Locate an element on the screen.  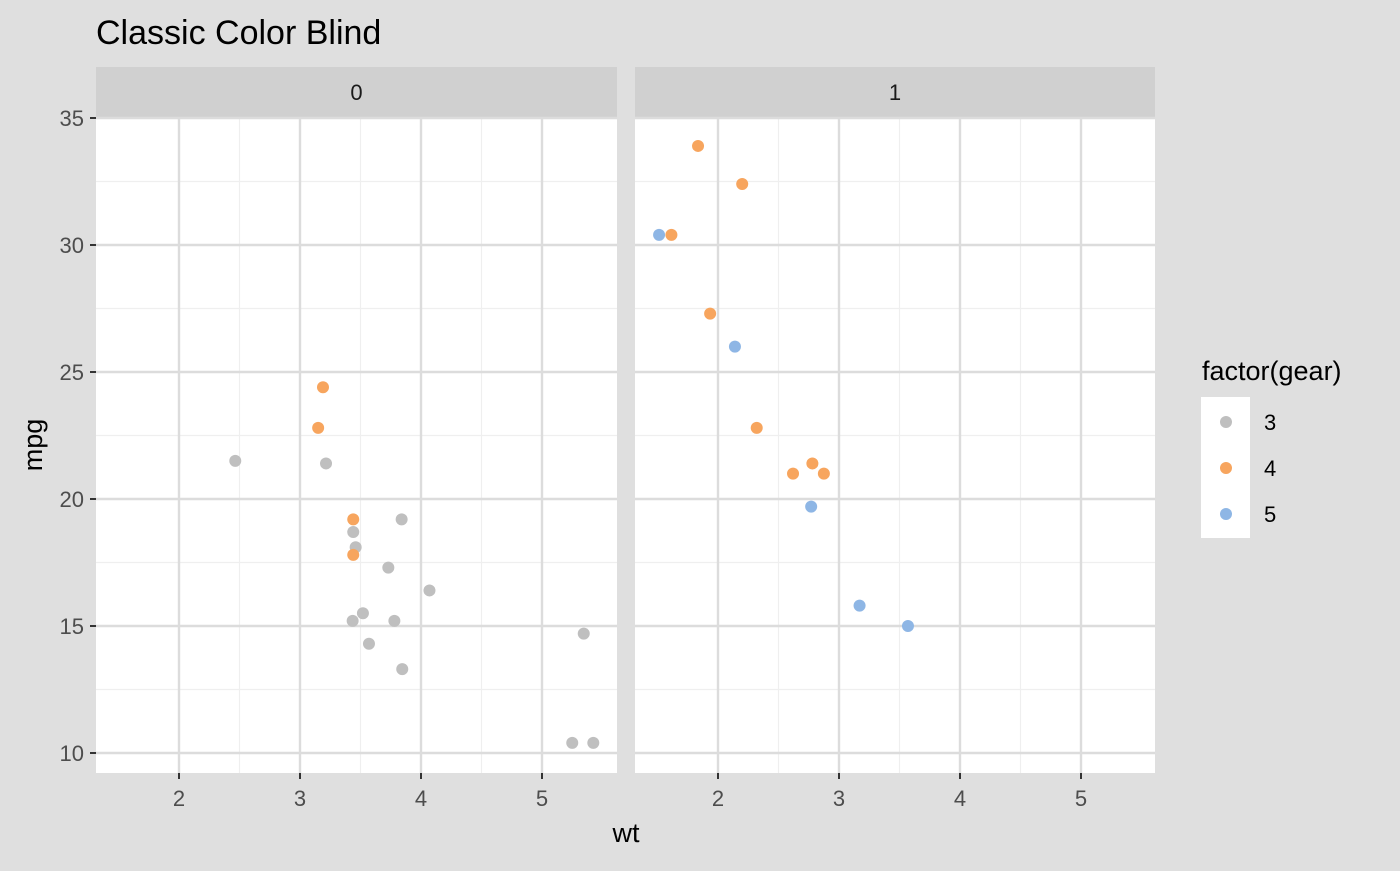
y-axis: 10 15 20 25 30 35 is located at coordinates (78, 436).